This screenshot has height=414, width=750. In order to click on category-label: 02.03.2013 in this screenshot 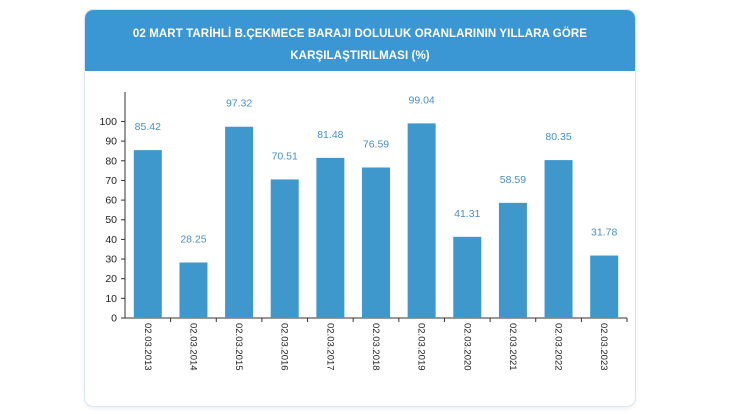, I will do `click(147, 347)`.